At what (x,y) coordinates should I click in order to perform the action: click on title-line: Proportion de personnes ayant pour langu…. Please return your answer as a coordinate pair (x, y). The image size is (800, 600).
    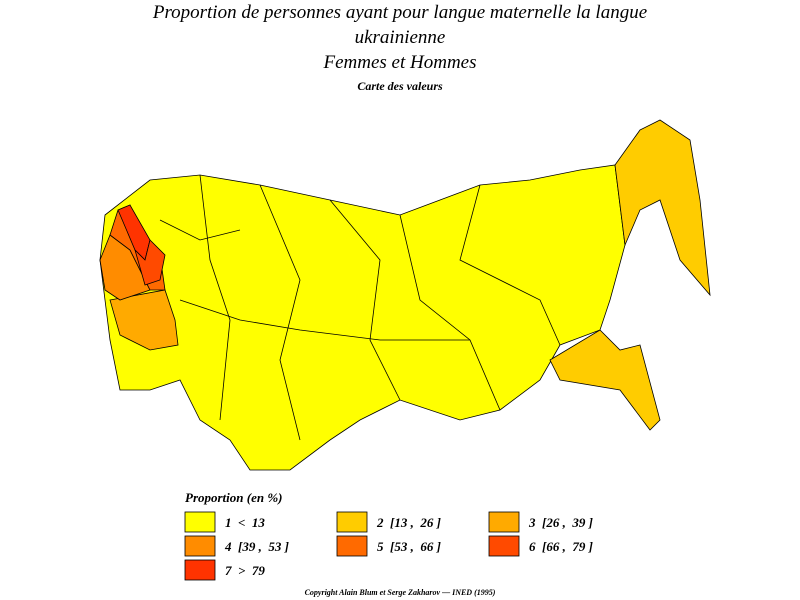
    Looking at the image, I should click on (399, 12).